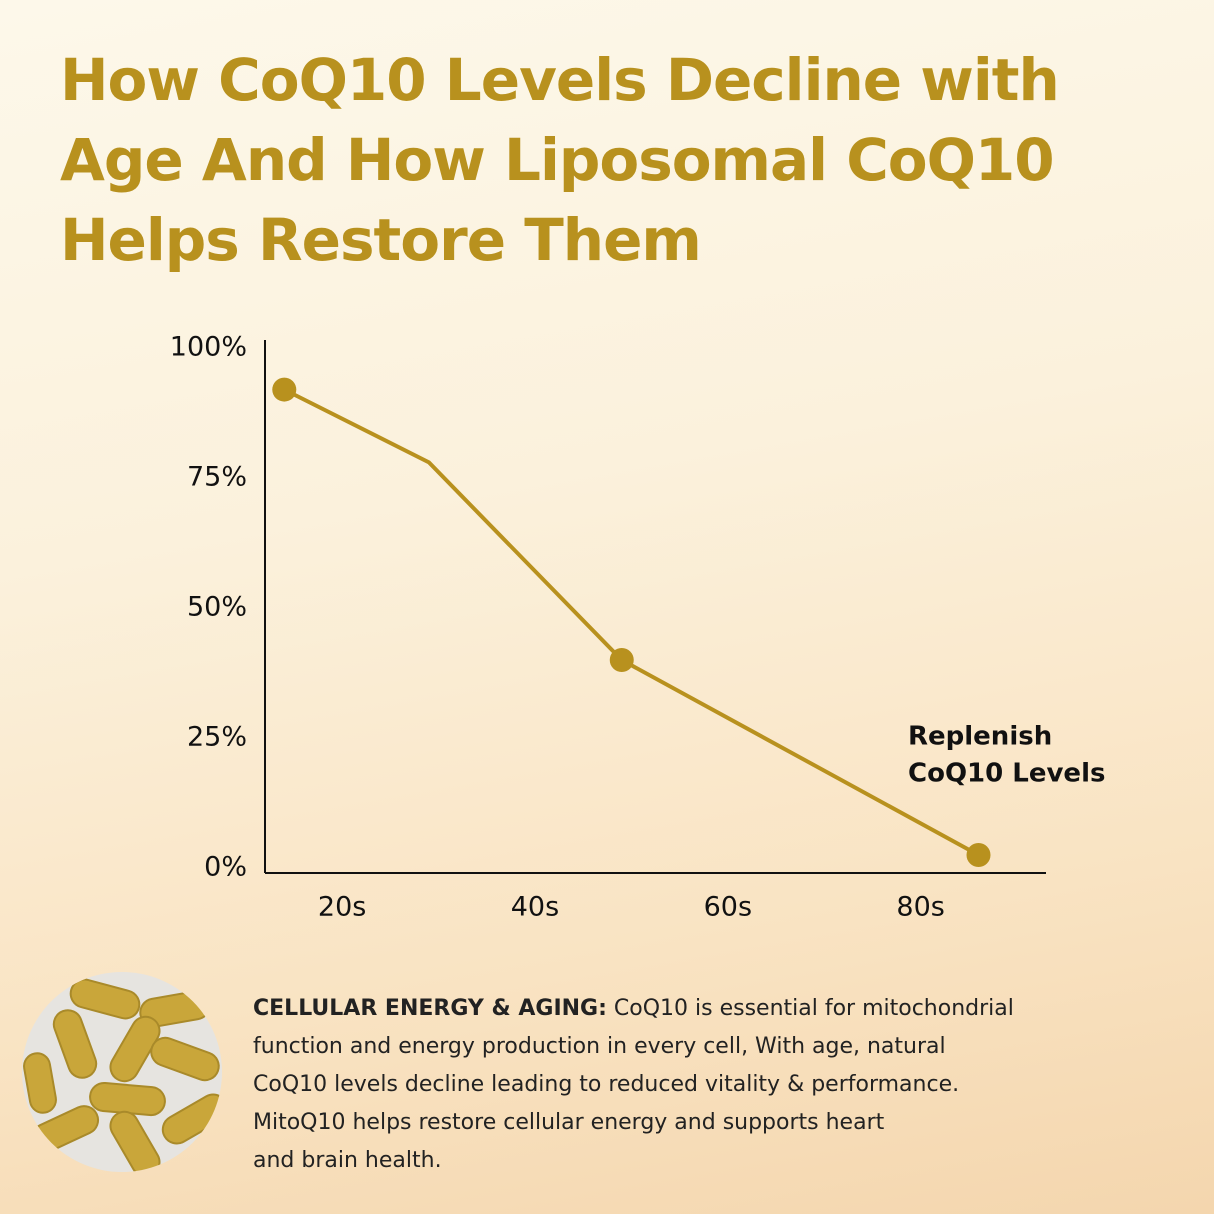 The image size is (1214, 1214). I want to click on annotation: Replenish, so click(980, 737).